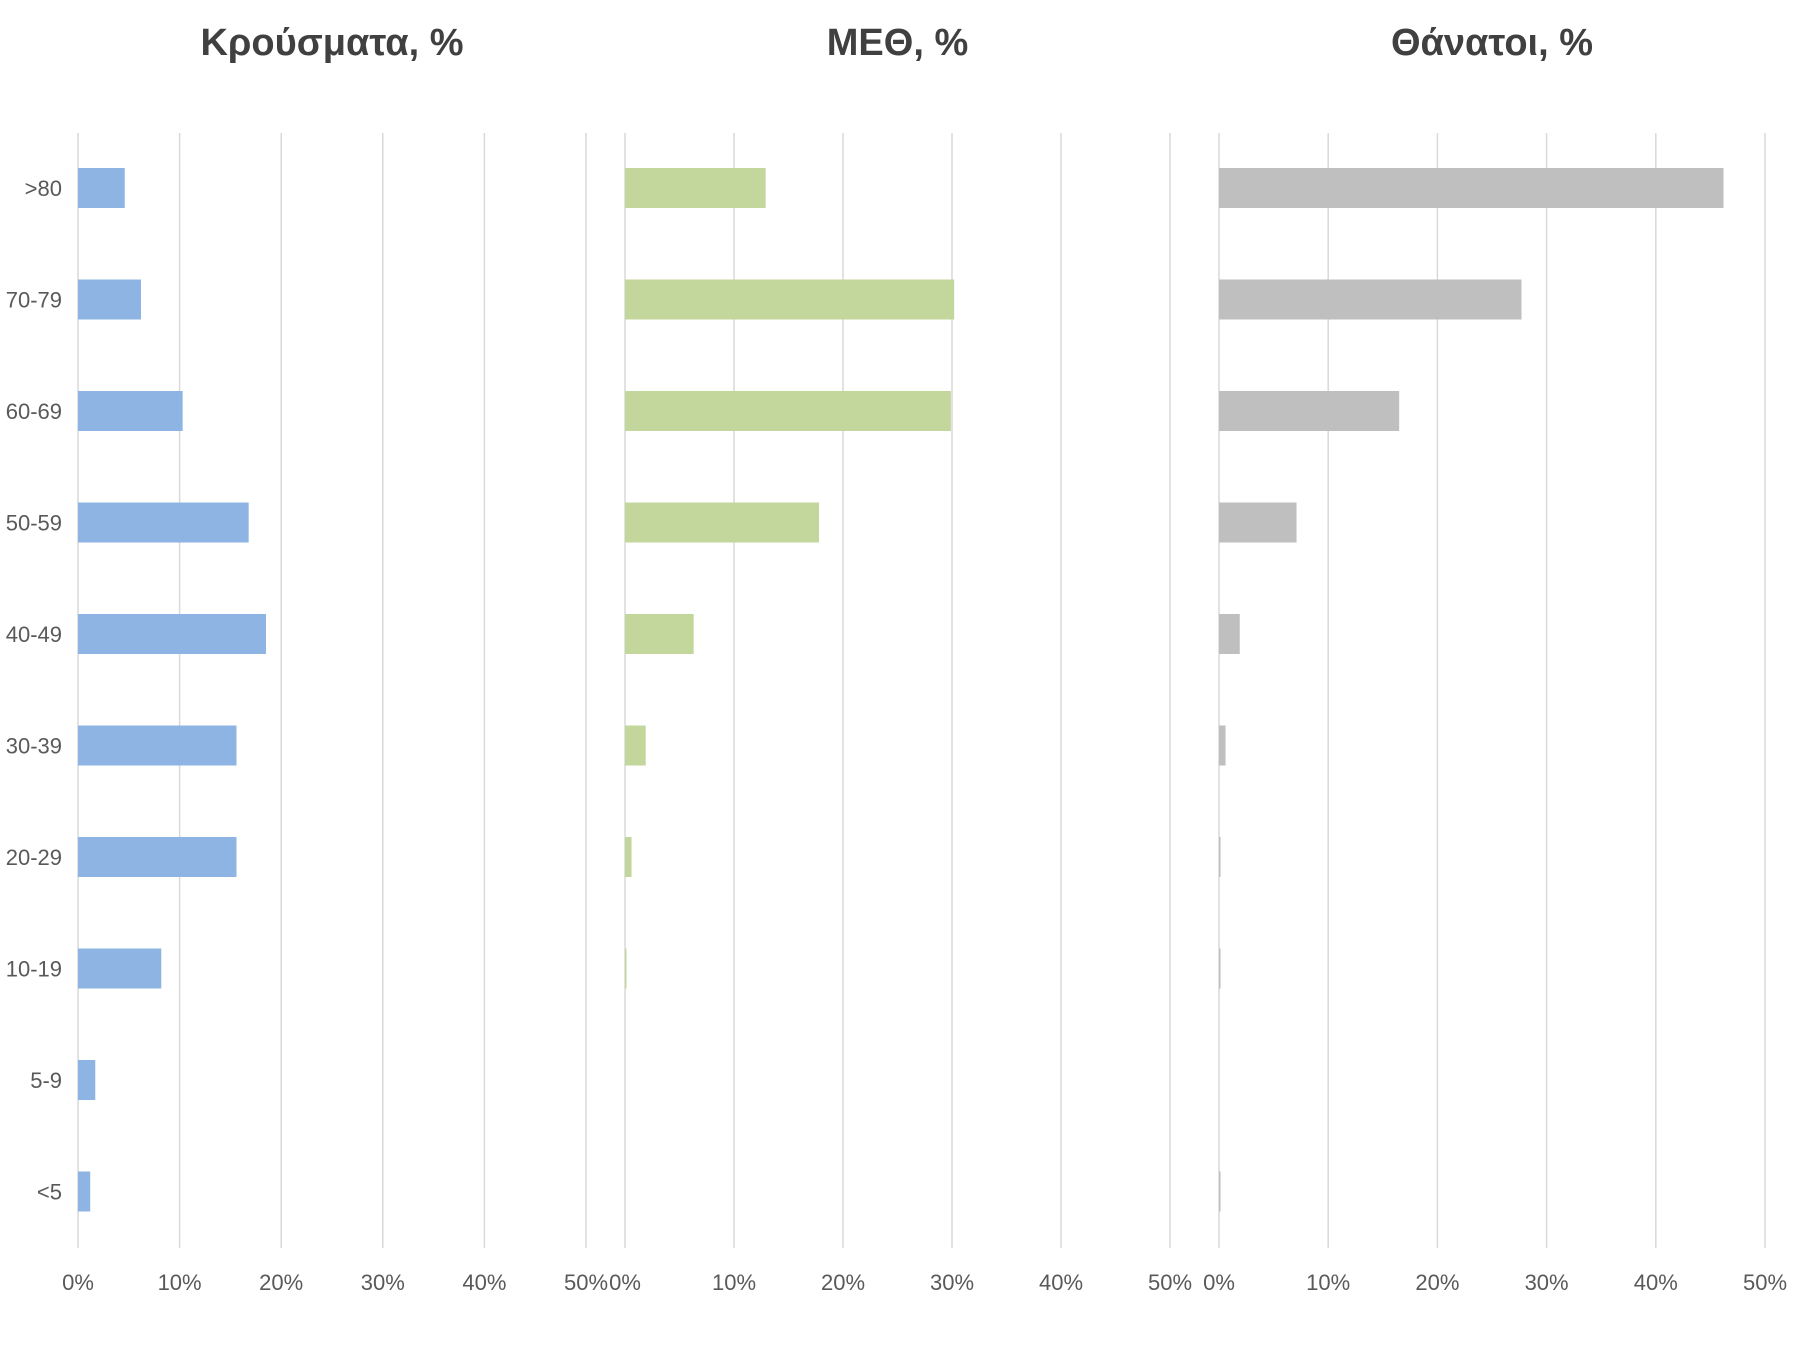 The height and width of the screenshot is (1350, 1795). What do you see at coordinates (34, 411) in the screenshot?
I see `category-label: 60-69` at bounding box center [34, 411].